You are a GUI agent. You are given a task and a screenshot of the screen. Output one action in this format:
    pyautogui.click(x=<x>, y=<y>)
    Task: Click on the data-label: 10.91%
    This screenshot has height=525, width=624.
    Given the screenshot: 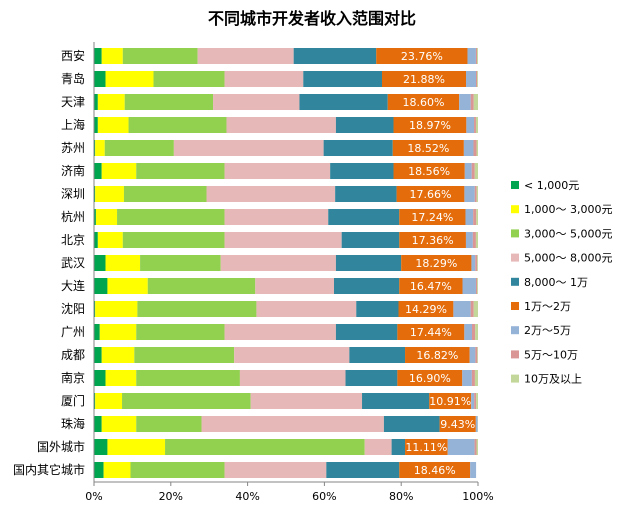 What is the action you would take?
    pyautogui.click(x=450, y=401)
    